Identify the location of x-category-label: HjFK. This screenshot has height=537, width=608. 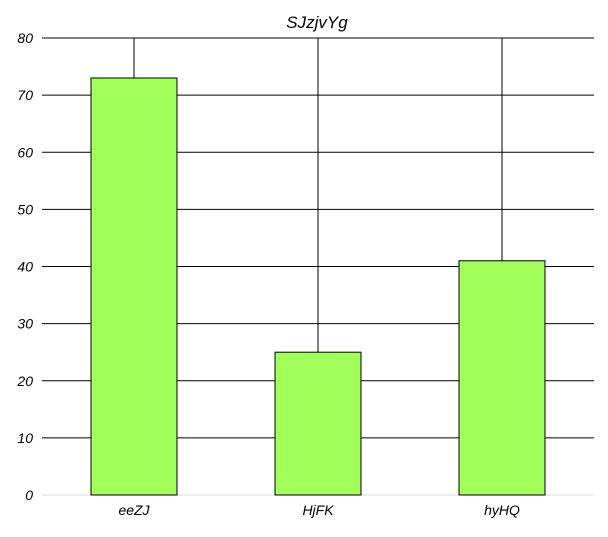
(318, 510).